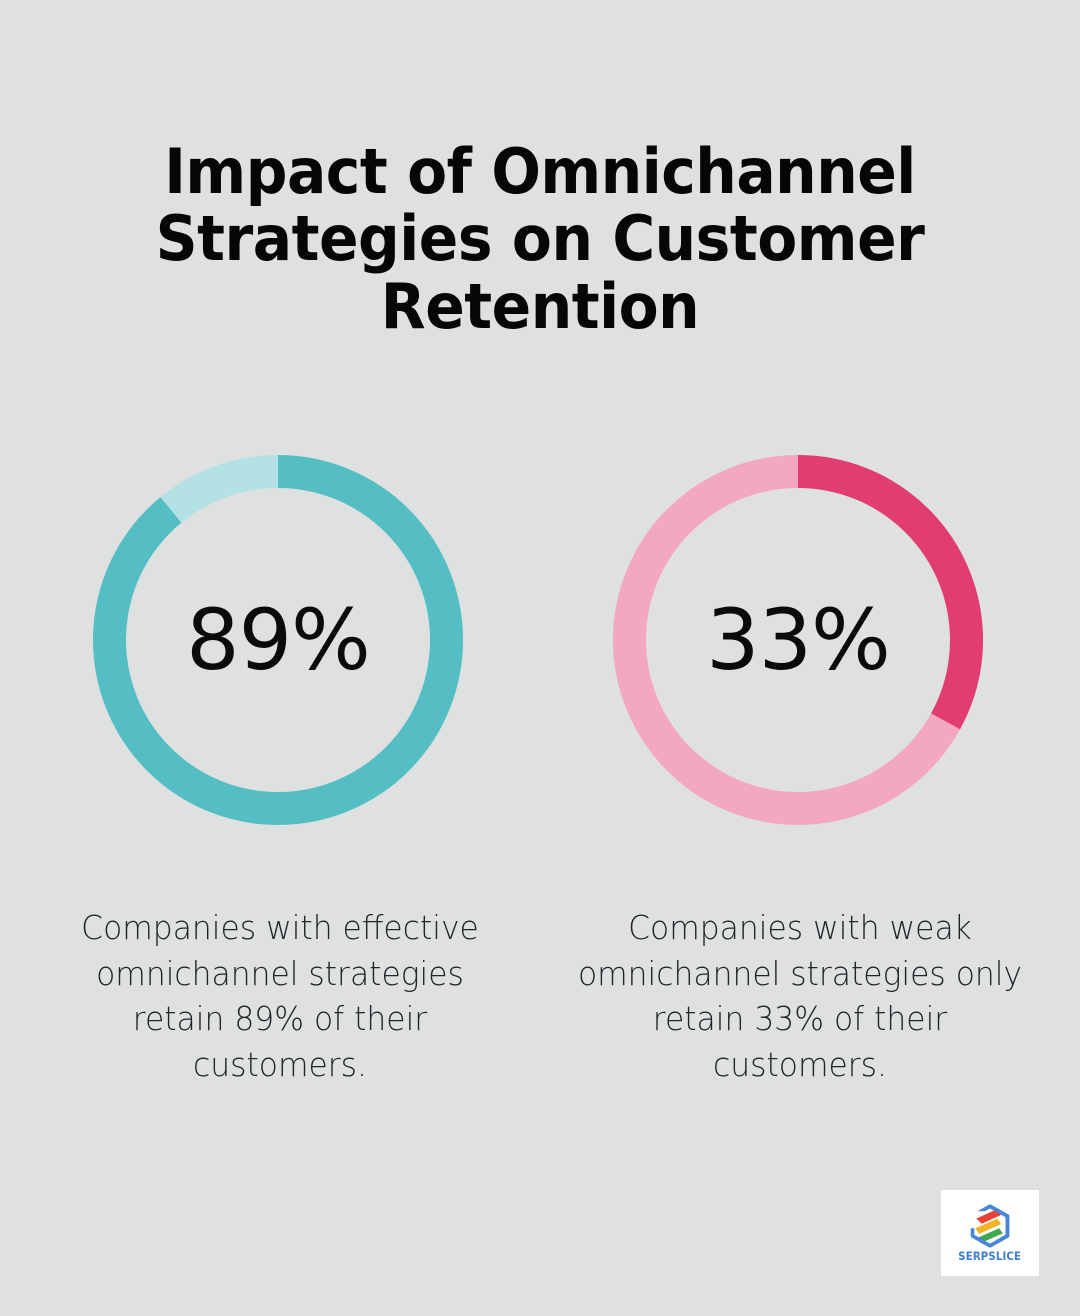 The width and height of the screenshot is (1080, 1316). Describe the element at coordinates (989, 1217) in the screenshot. I see `stripe-red` at that location.